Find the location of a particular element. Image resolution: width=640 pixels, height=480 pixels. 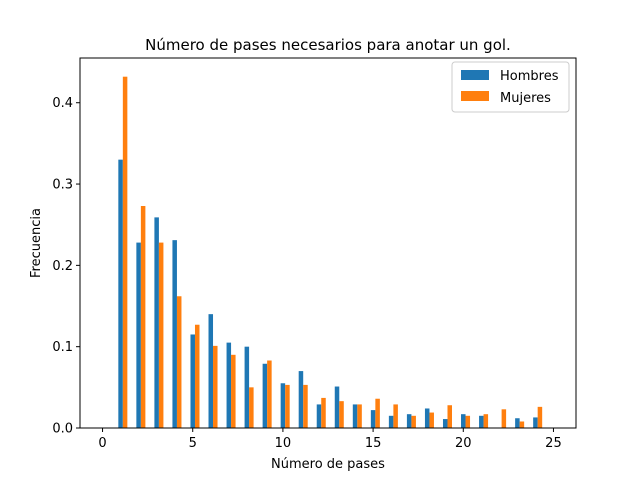

y-tick-label: 0.4 is located at coordinates (62, 103).